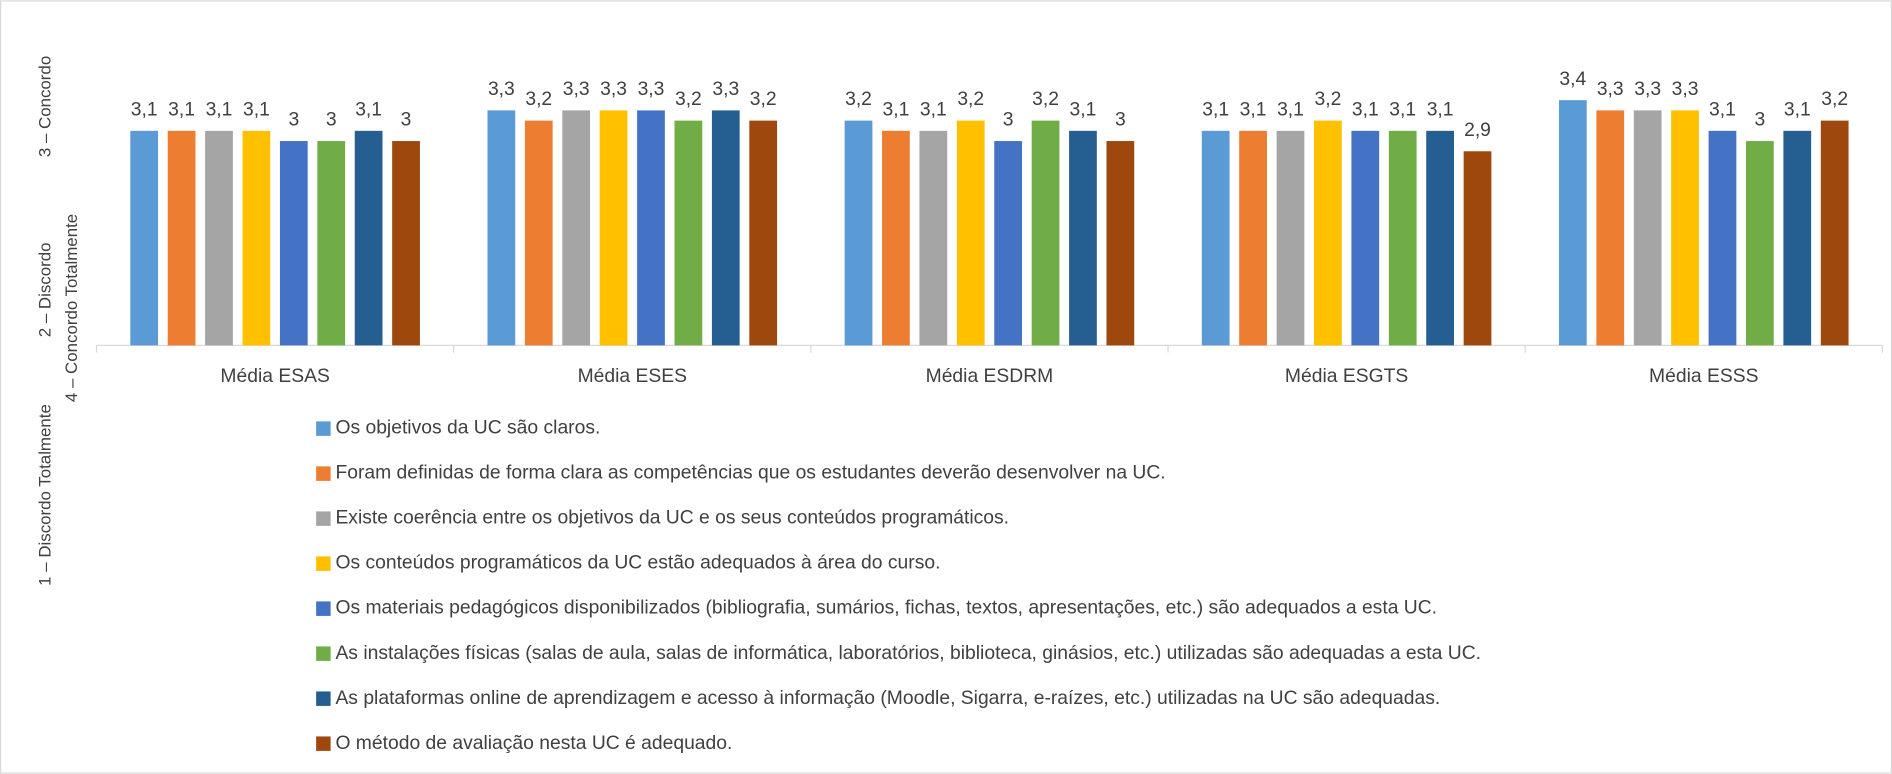 Image resolution: width=1892 pixels, height=774 pixels. What do you see at coordinates (1572, 79) in the screenshot?
I see `data-label: 3,4` at bounding box center [1572, 79].